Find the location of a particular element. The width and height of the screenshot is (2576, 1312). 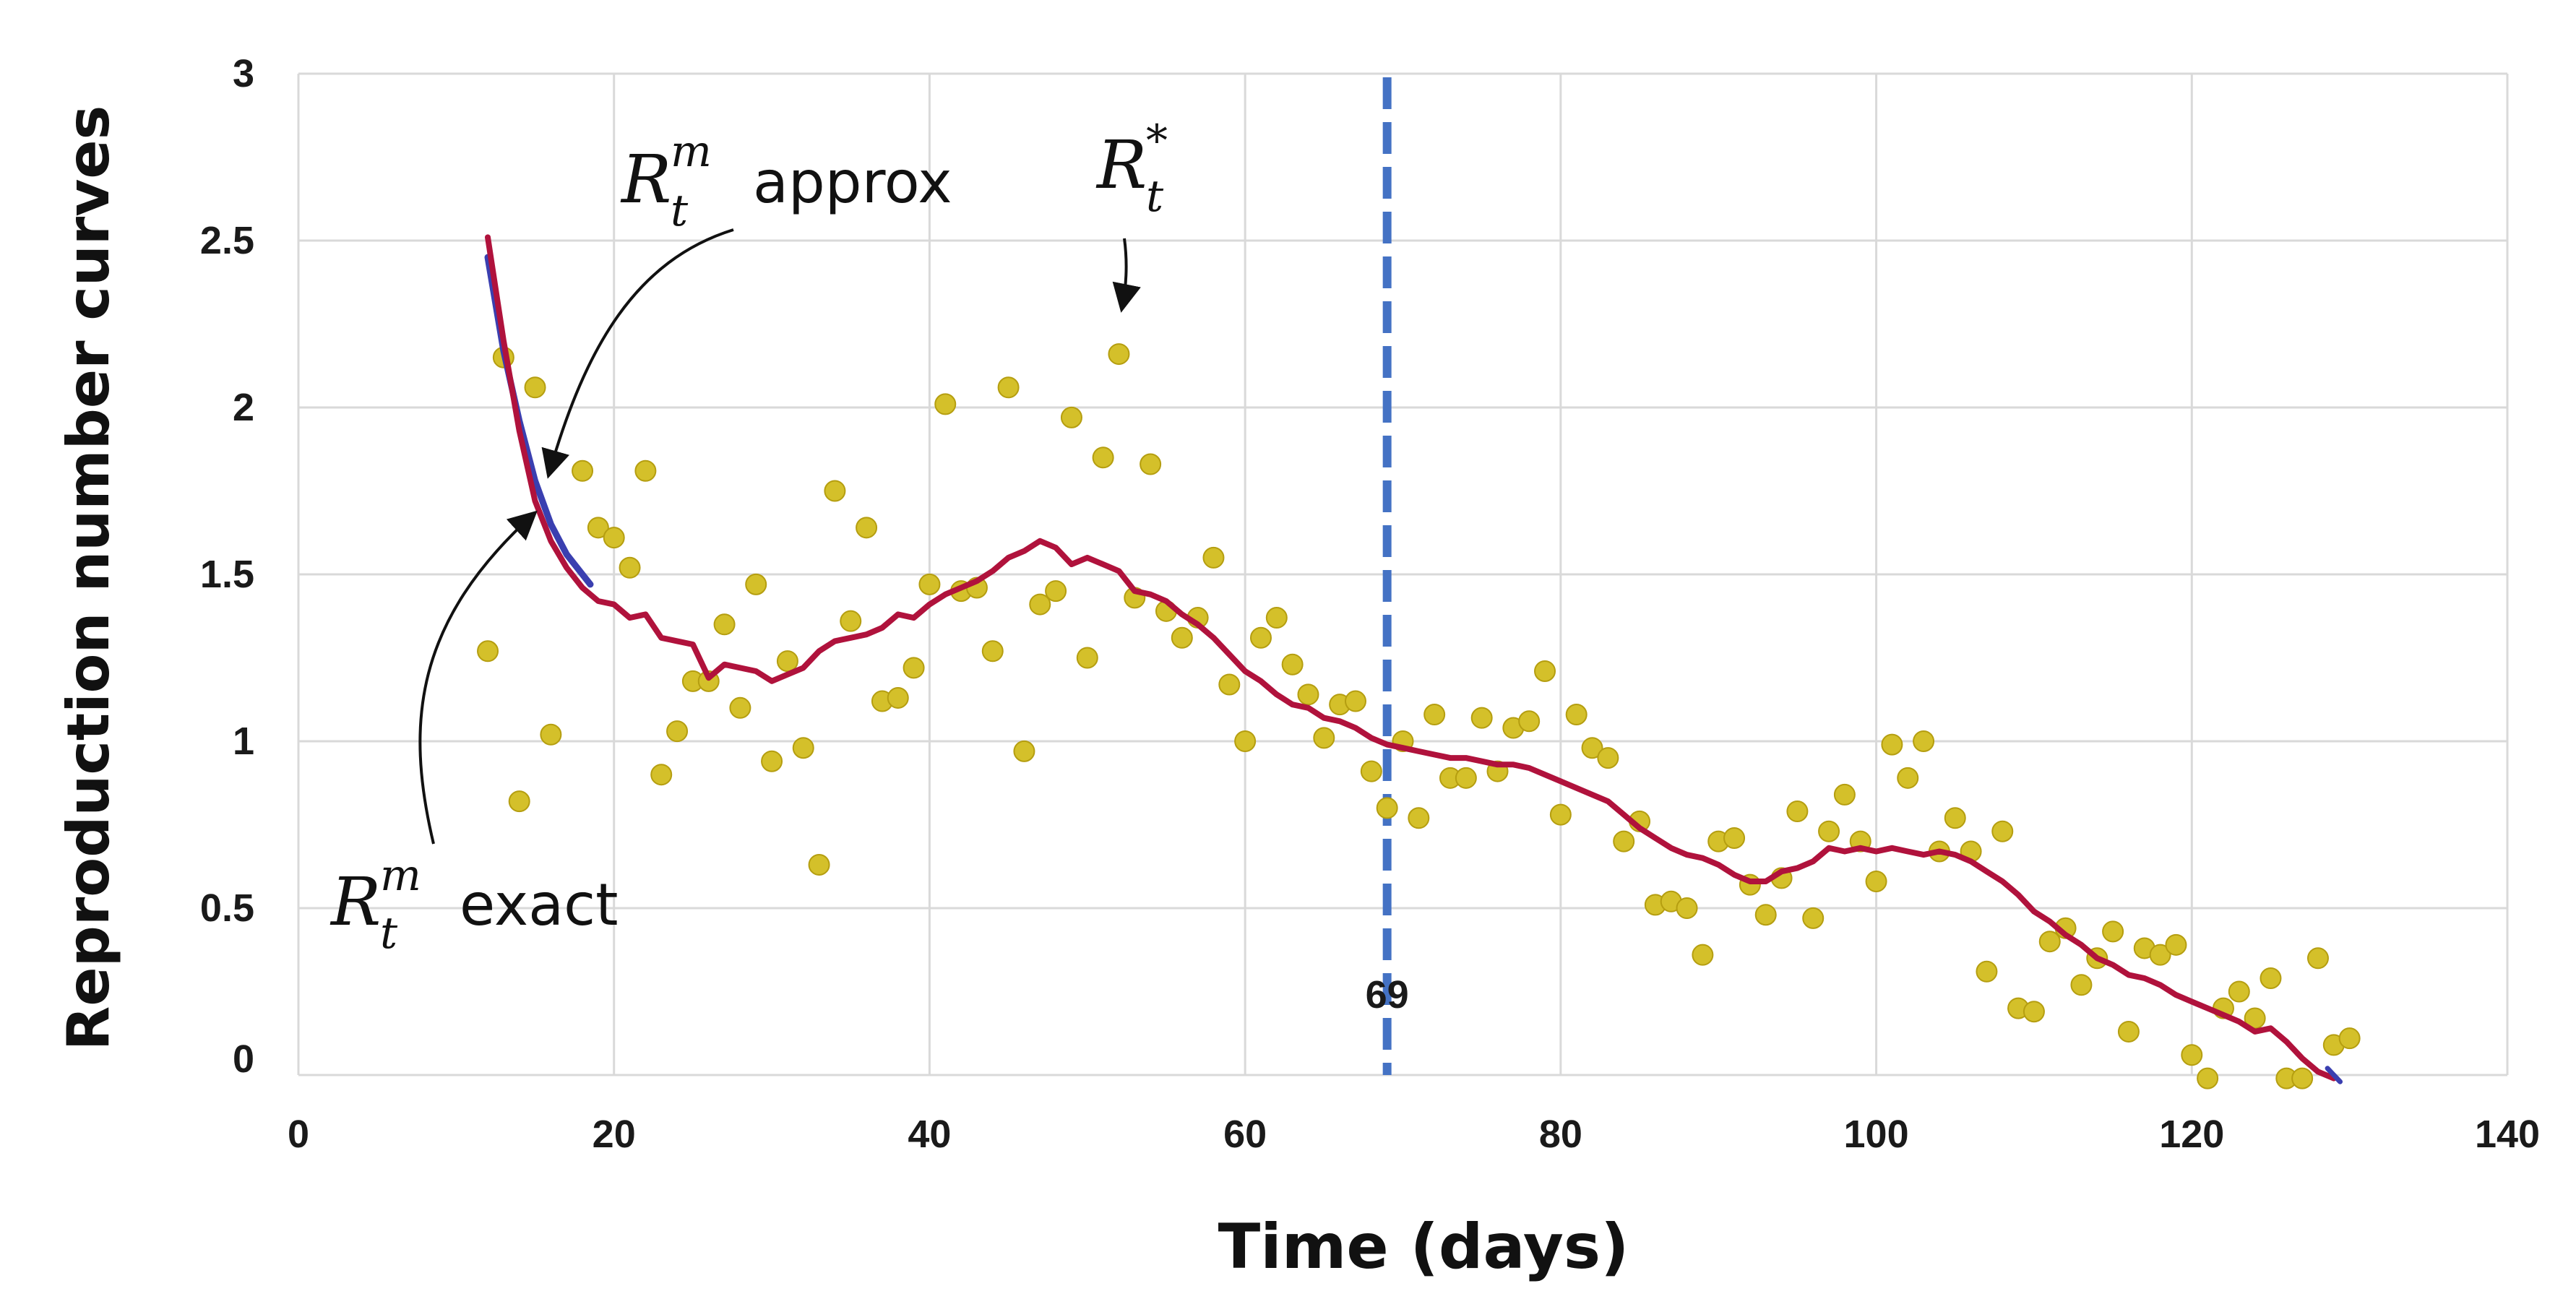

y-tick-label: 1.5 is located at coordinates (227, 574).